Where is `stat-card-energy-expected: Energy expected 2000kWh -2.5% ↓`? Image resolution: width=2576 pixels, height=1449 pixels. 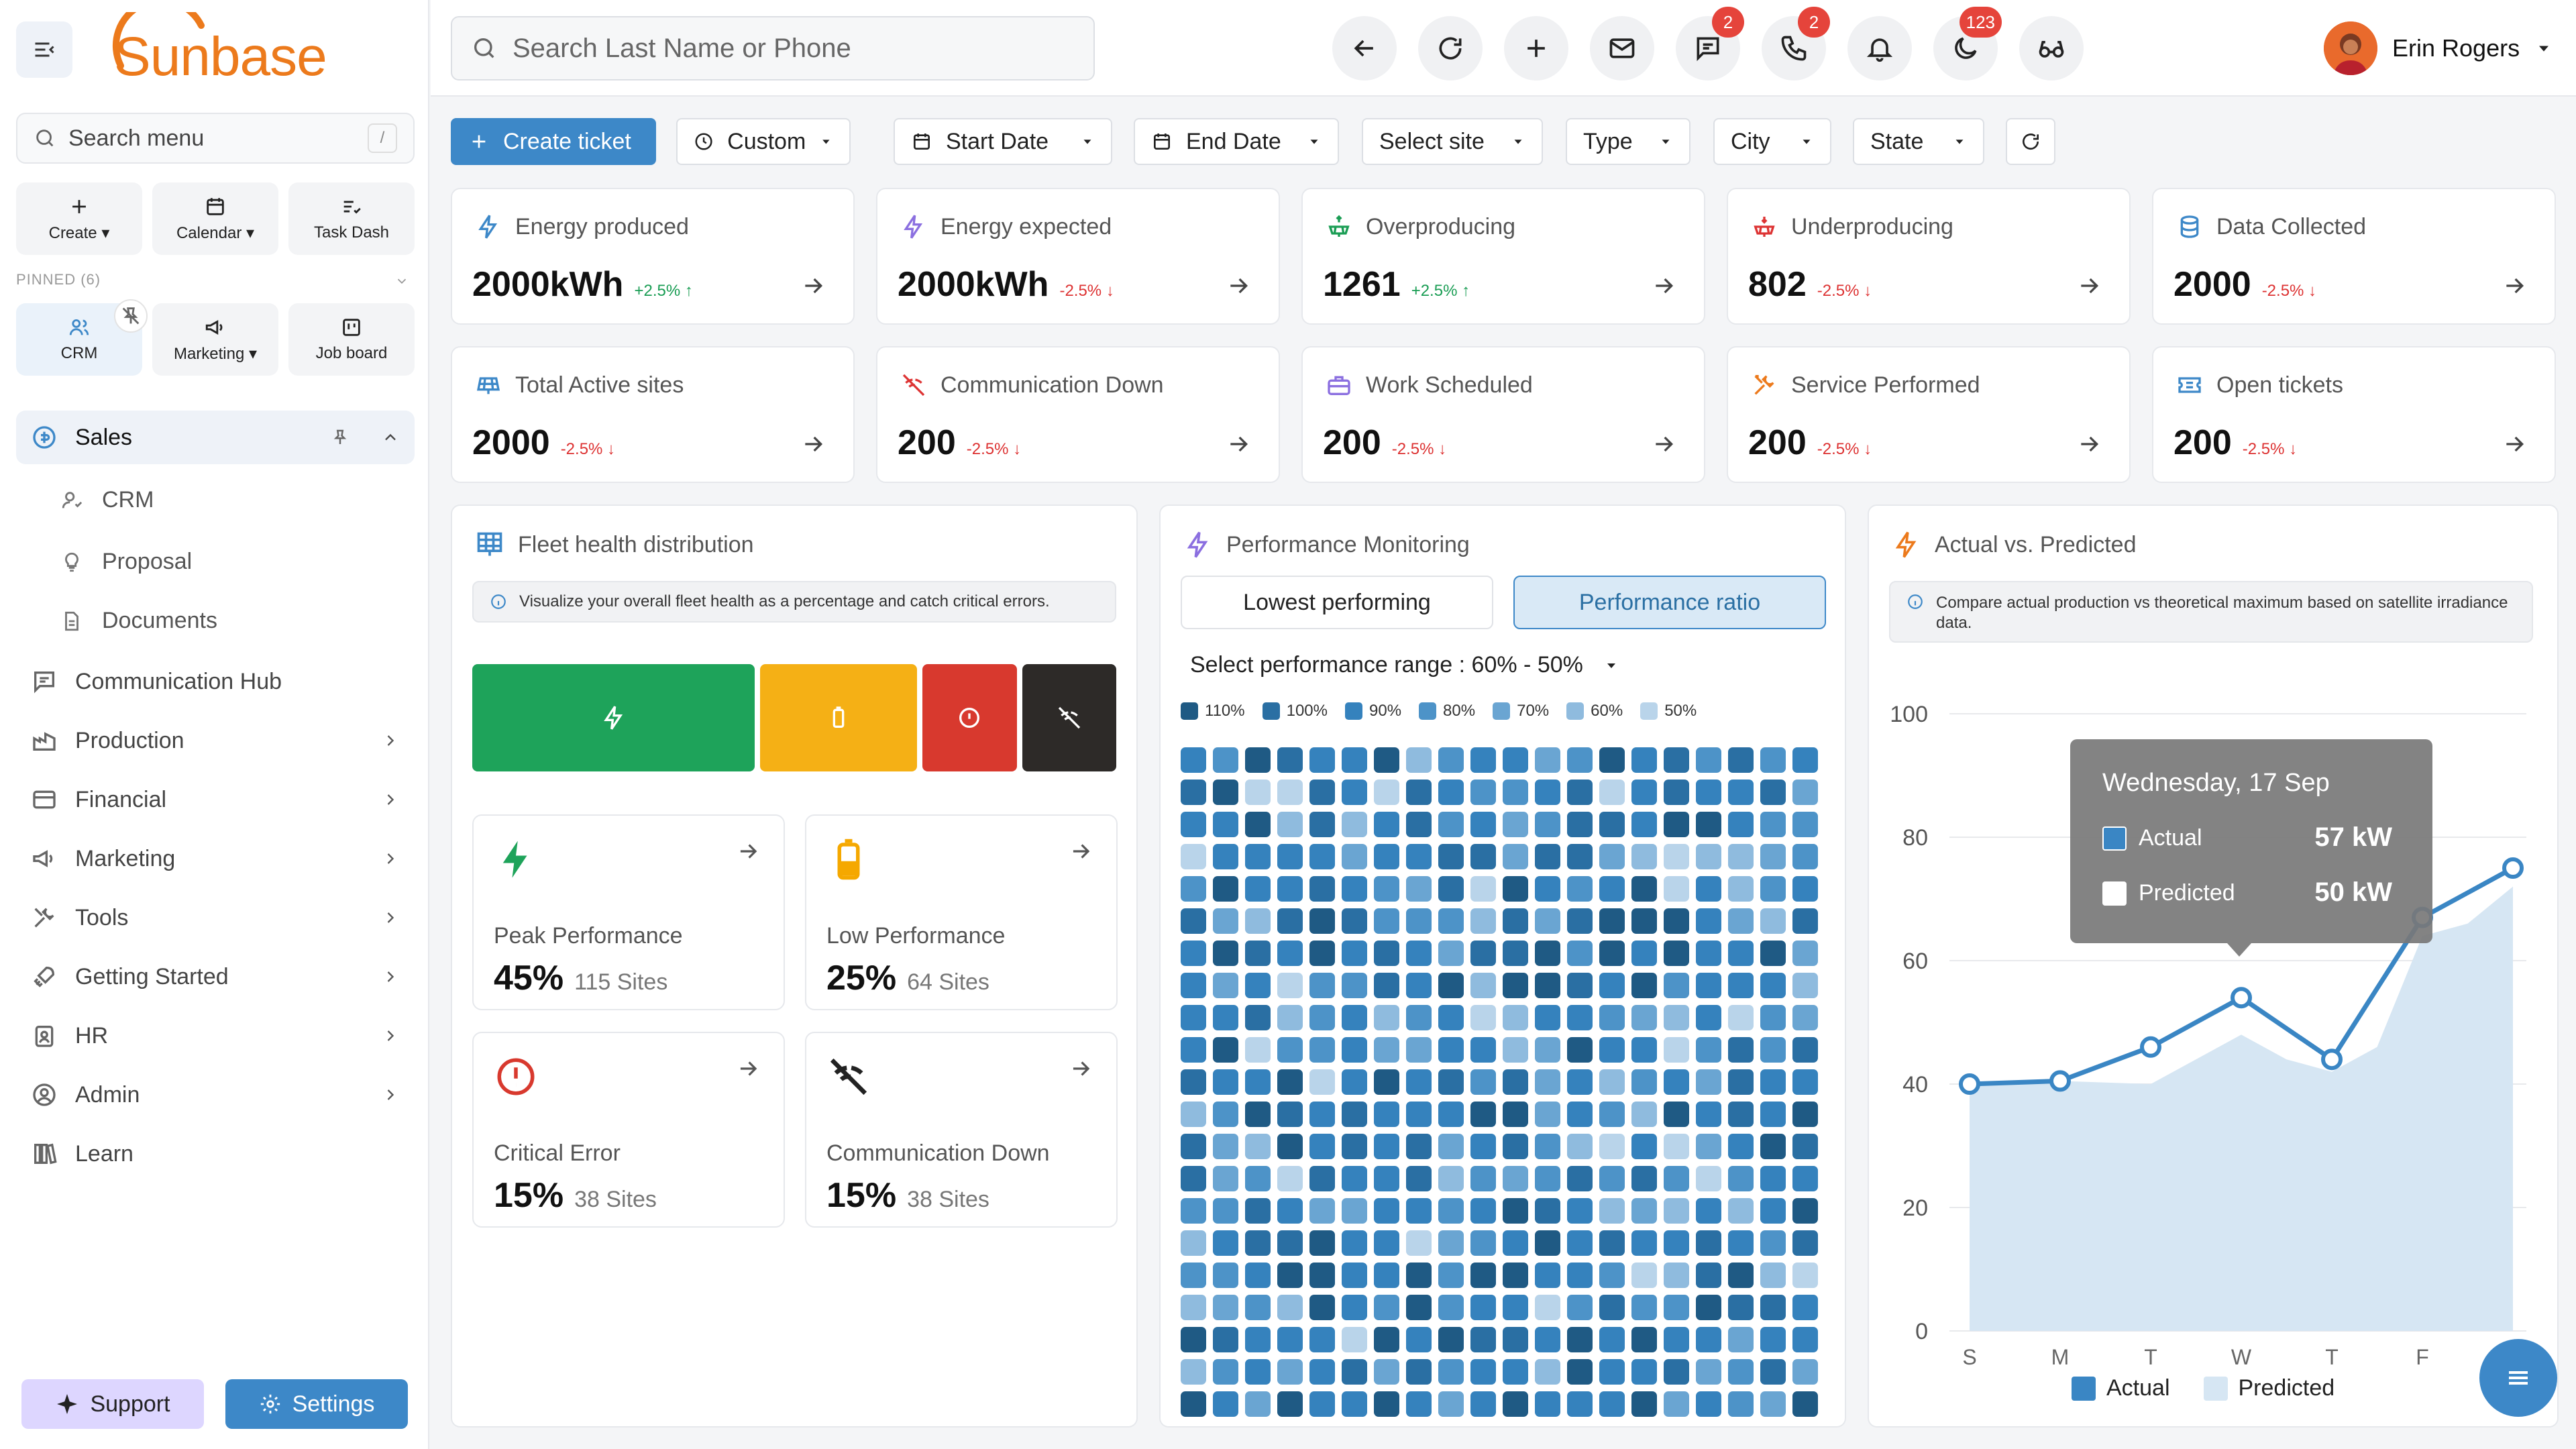
stat-card-energy-expected: Energy expected 2000kWh -2.5% ↓ is located at coordinates (1078, 256).